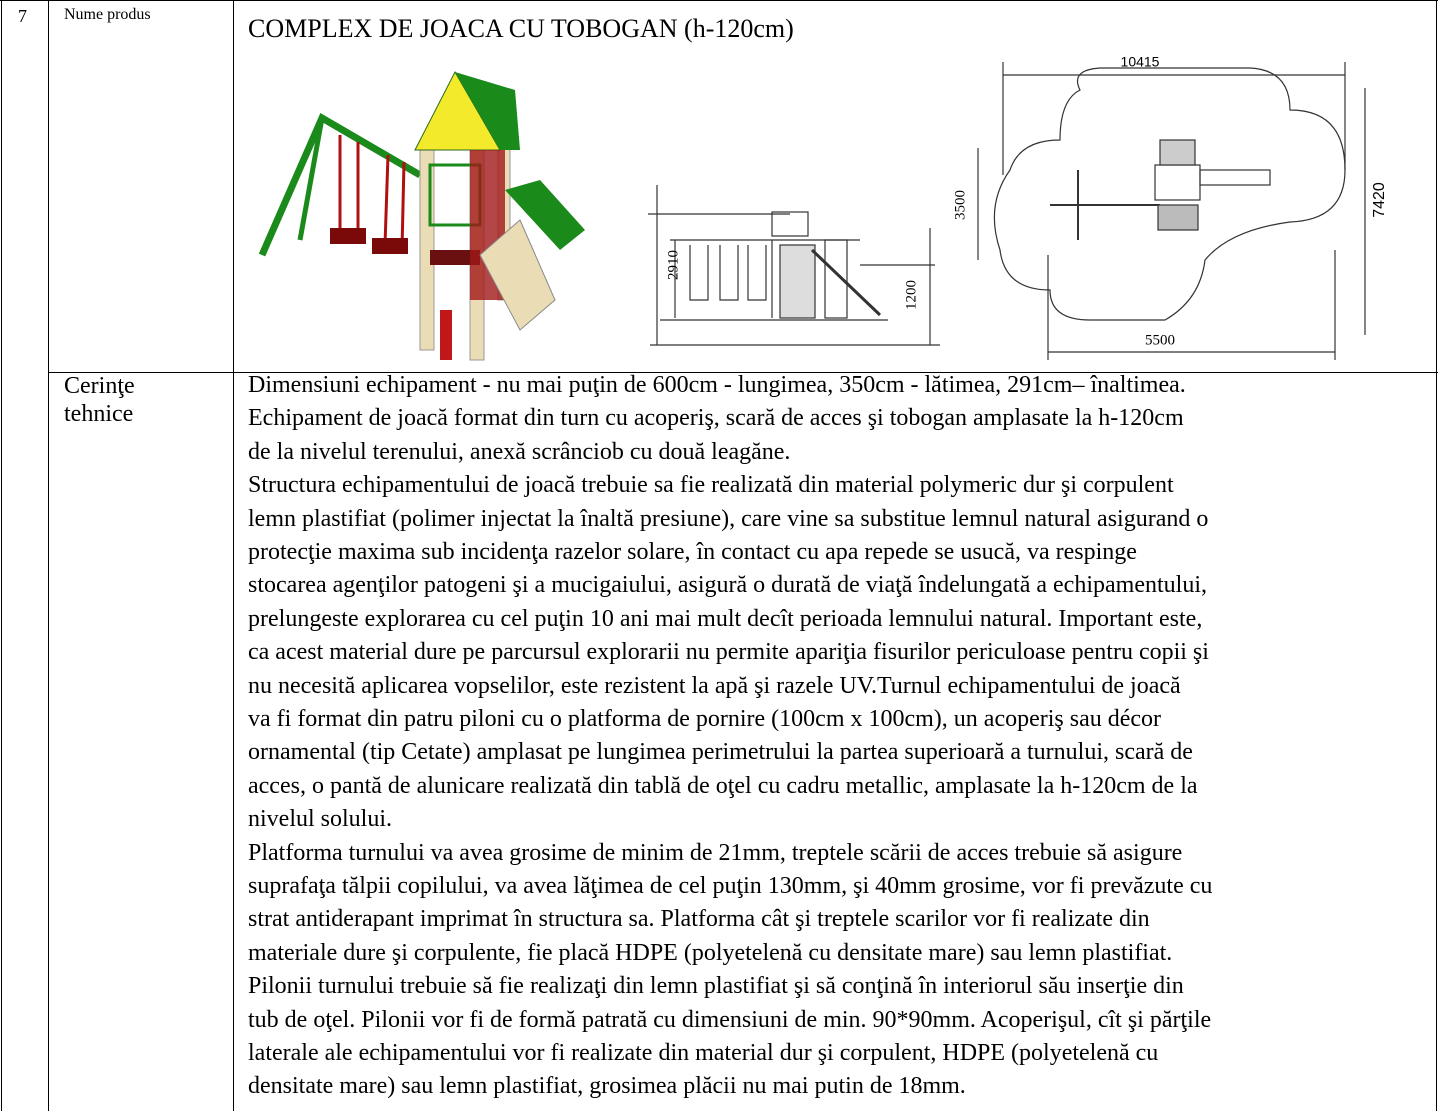 The width and height of the screenshot is (1438, 1111). Describe the element at coordinates (673, 265) in the screenshot. I see `dimension-label: 2910` at that location.